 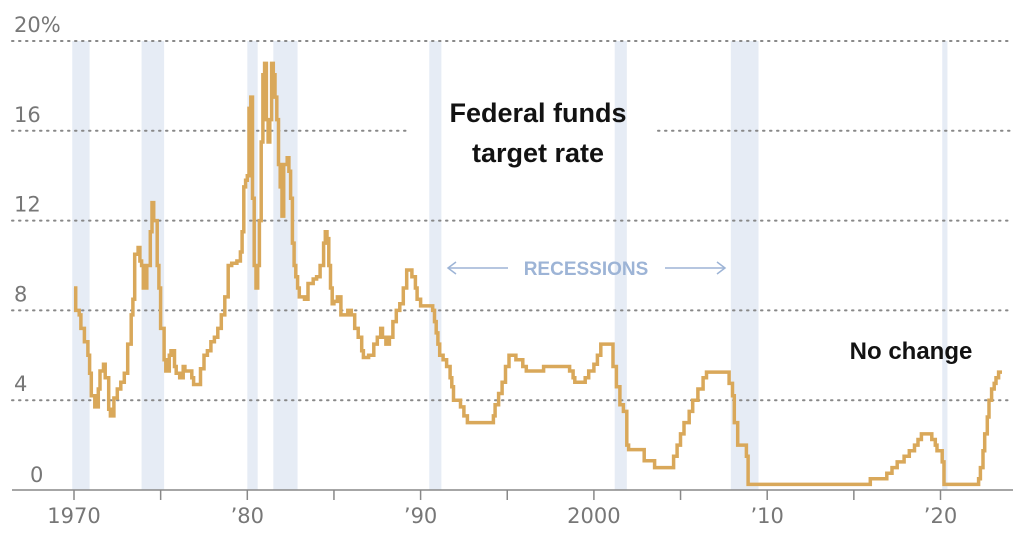 I want to click on no-change-annotation: No change, so click(x=911, y=351).